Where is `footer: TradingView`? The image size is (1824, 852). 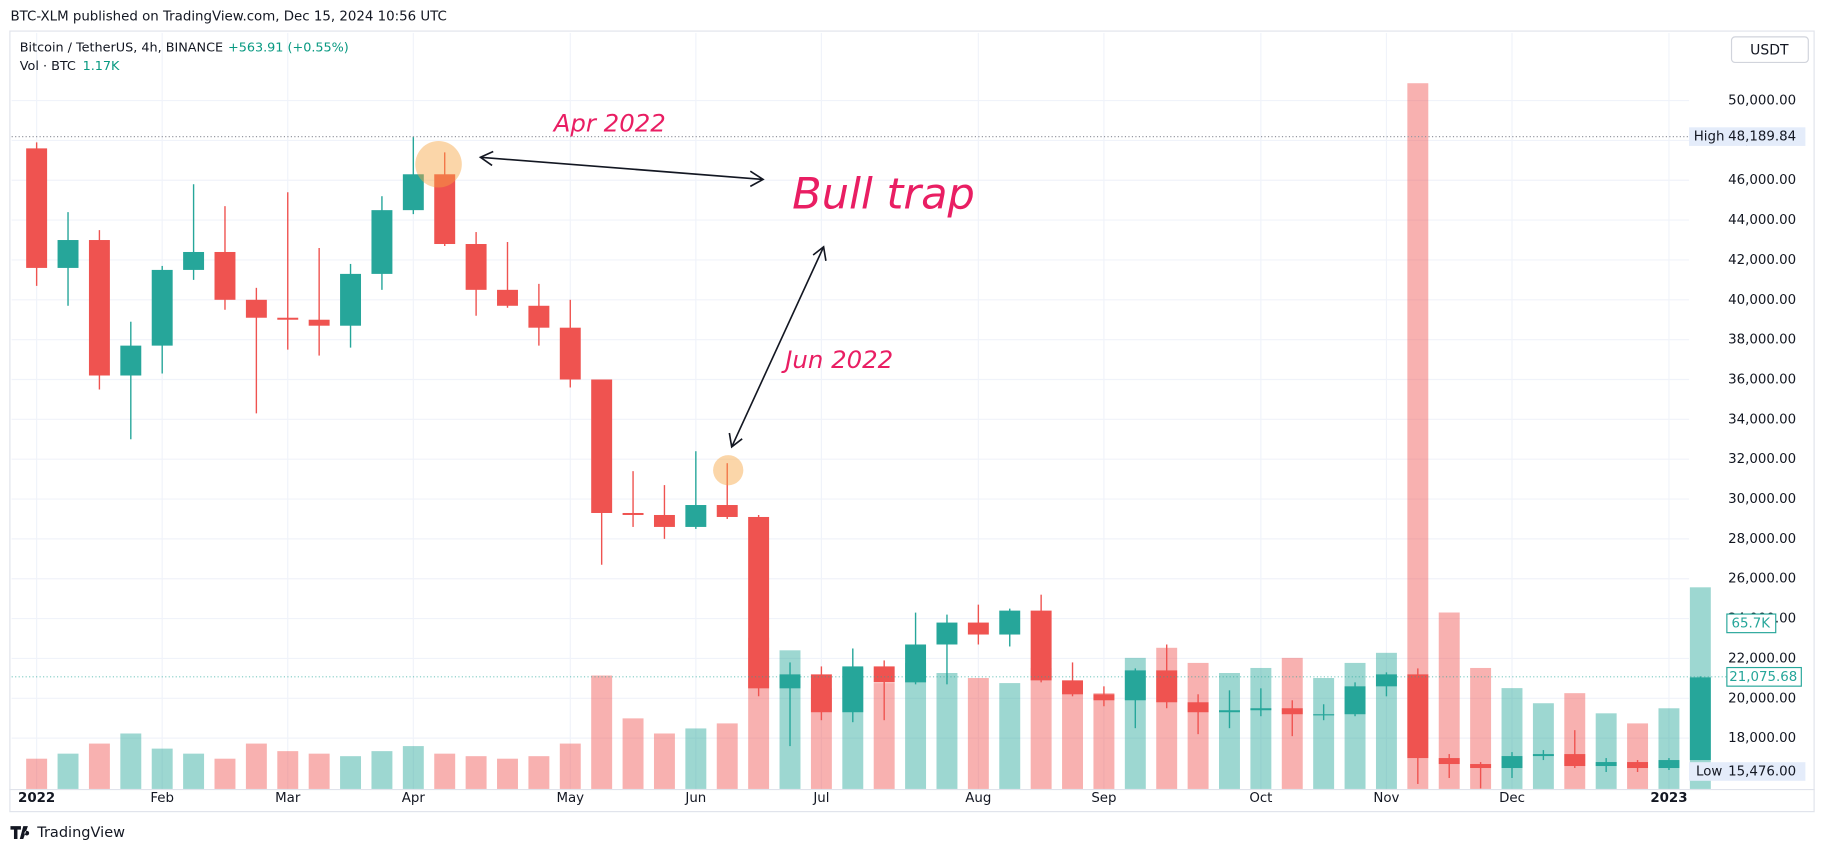 footer: TradingView is located at coordinates (67, 833).